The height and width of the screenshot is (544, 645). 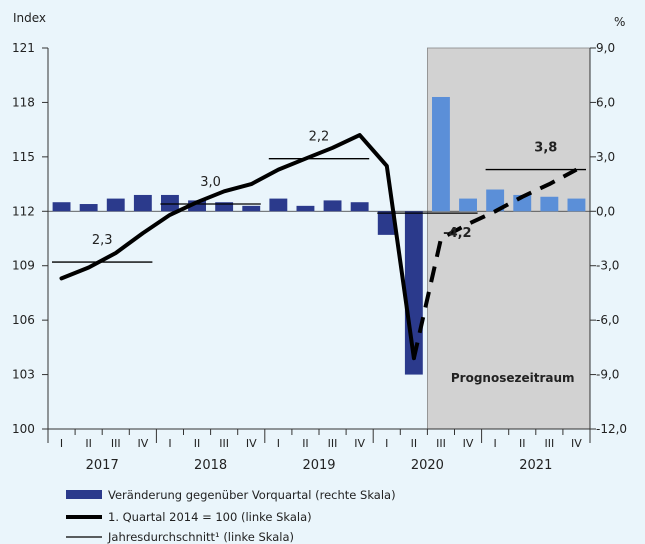 I want to click on y-right-tick-label: -12,0, so click(x=611, y=429).